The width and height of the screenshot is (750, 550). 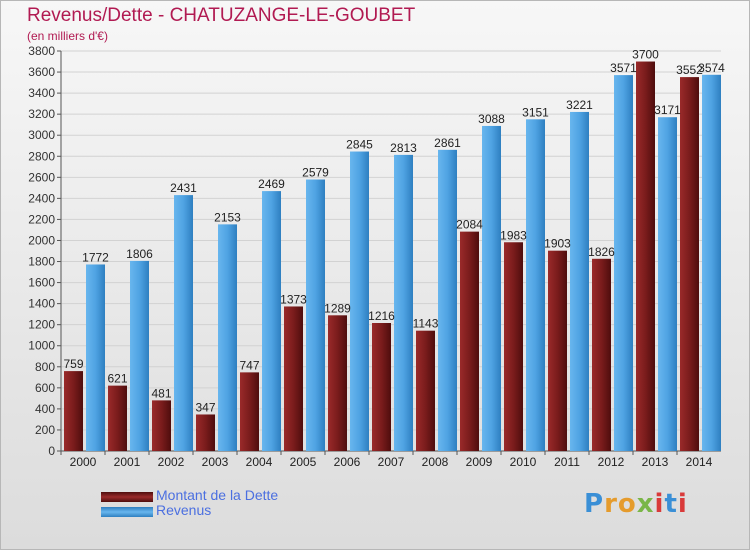 I want to click on value-label-revenus: 3574, so click(x=711, y=68).